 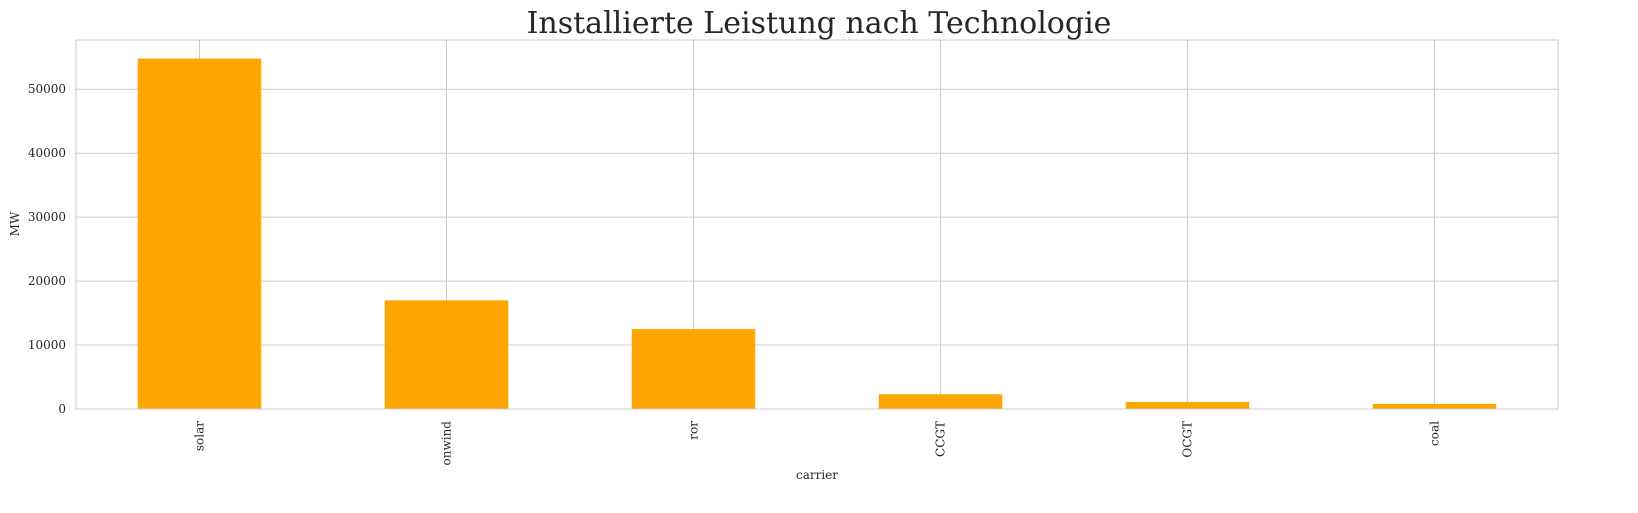 I want to click on bar-ror, so click(x=693, y=369).